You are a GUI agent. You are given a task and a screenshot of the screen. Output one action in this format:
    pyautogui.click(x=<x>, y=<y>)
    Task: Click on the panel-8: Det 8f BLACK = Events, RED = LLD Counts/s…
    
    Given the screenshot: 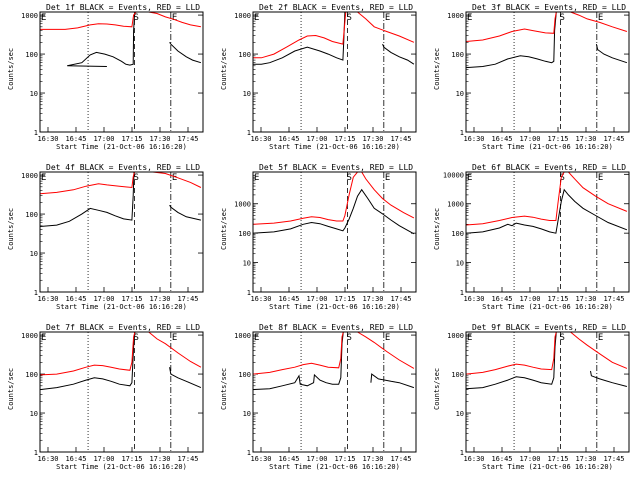 What is the action you would take?
    pyautogui.click(x=318, y=397)
    